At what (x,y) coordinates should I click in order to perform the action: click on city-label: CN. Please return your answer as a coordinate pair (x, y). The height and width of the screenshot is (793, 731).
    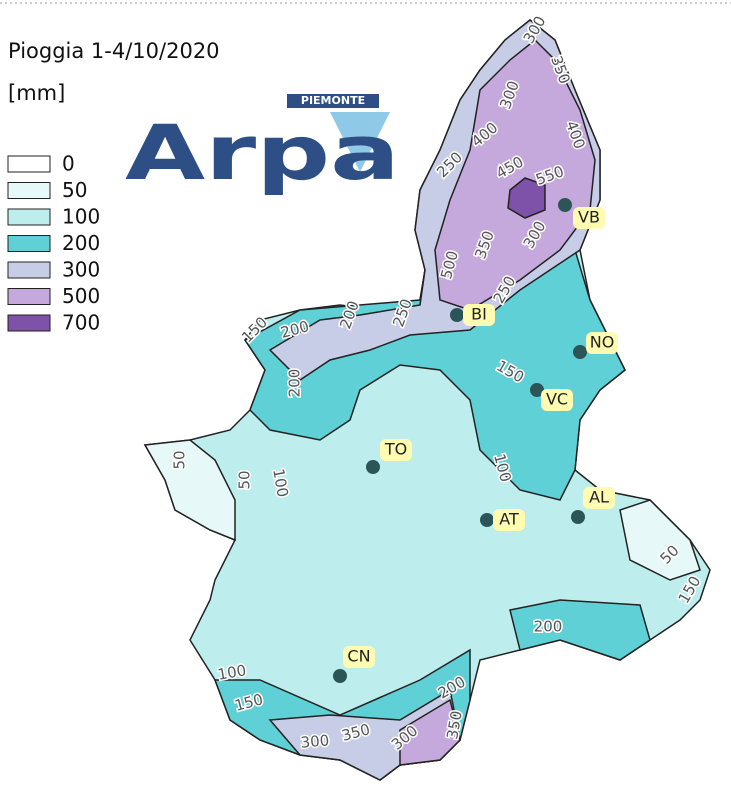
    Looking at the image, I should click on (358, 656).